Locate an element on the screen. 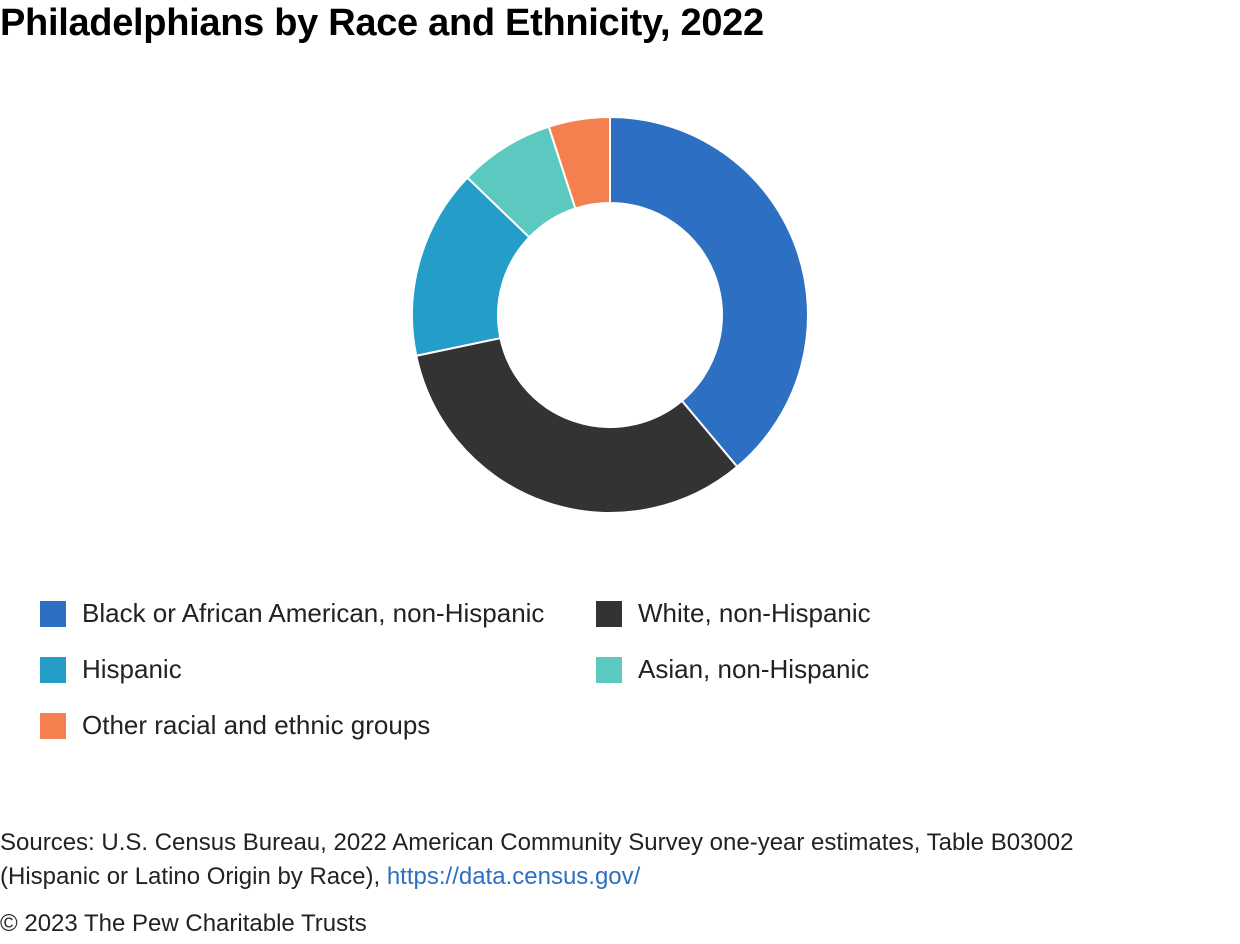 This screenshot has width=1240, height=944. legend-item-white: White, non-Hispanic is located at coordinates (733, 613).